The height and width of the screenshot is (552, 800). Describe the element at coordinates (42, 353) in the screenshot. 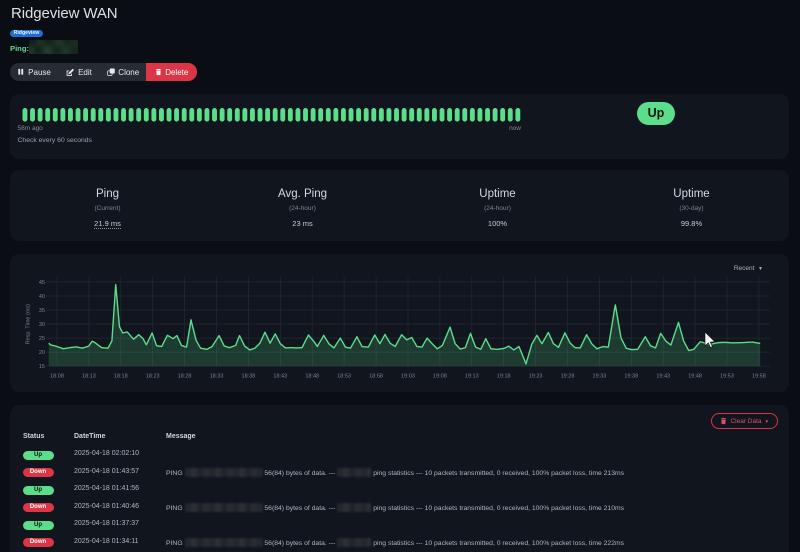

I see `svg-text: 20` at that location.